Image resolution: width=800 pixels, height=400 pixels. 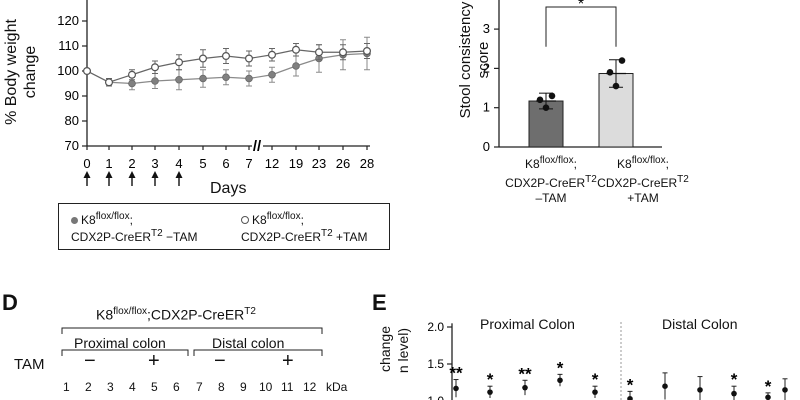 I want to click on lane-7: 7, so click(x=199, y=387).